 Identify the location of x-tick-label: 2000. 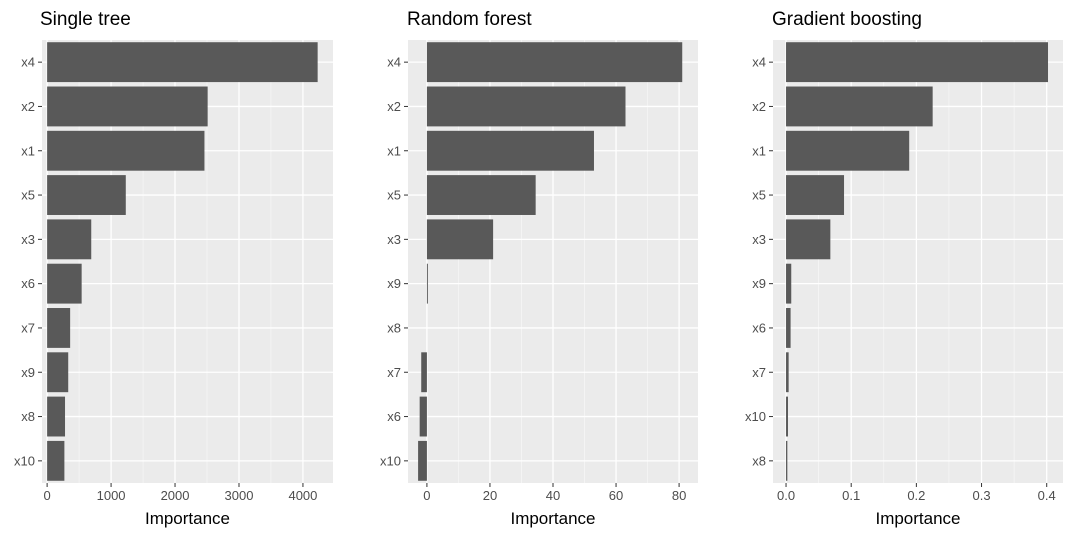
(175, 495).